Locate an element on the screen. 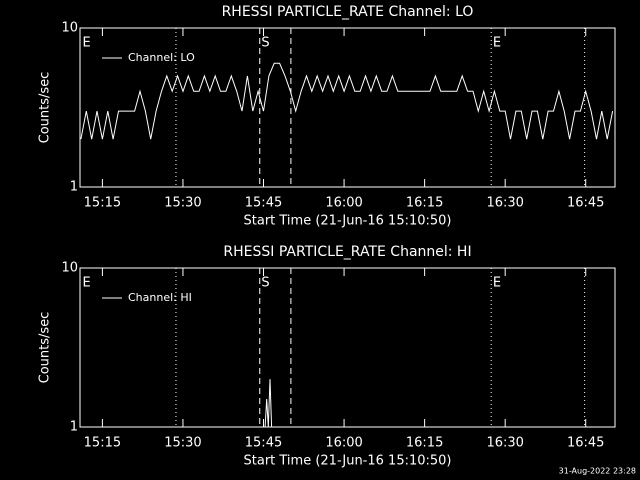 The height and width of the screenshot is (480, 640). chart-title: RHESSI PARTICLE_RATE Channel: HI is located at coordinates (347, 252).